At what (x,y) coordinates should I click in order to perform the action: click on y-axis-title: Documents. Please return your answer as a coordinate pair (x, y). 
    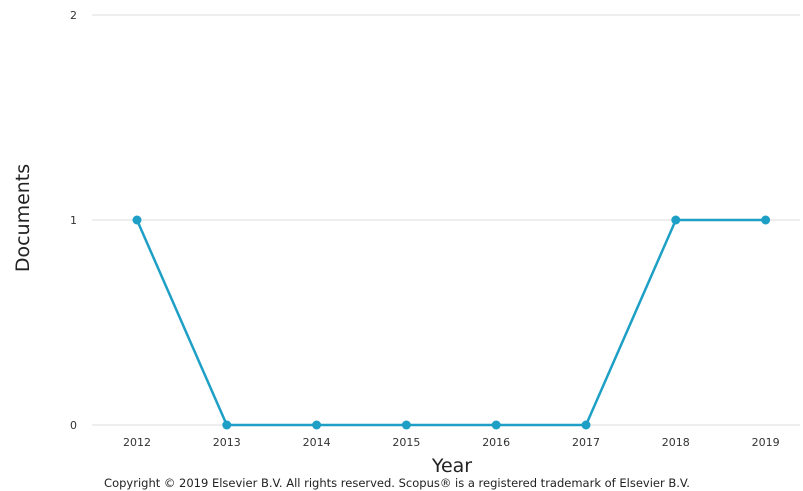
    Looking at the image, I should click on (23, 218).